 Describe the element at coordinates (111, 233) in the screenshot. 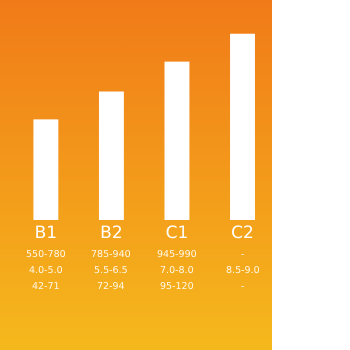

I see `x-tick-label: B2` at that location.